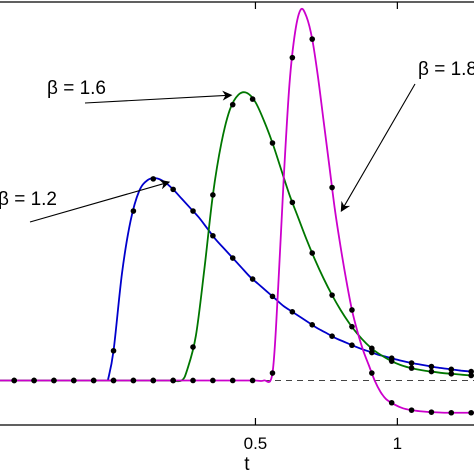 The image size is (474, 474). Describe the element at coordinates (397, 443) in the screenshot. I see `x-tick-label: 1` at that location.